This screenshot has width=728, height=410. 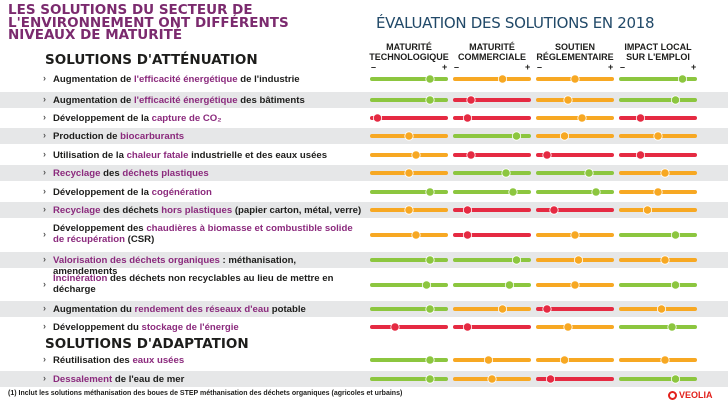 I want to click on veolia-logo-icon, so click(x=672, y=396).